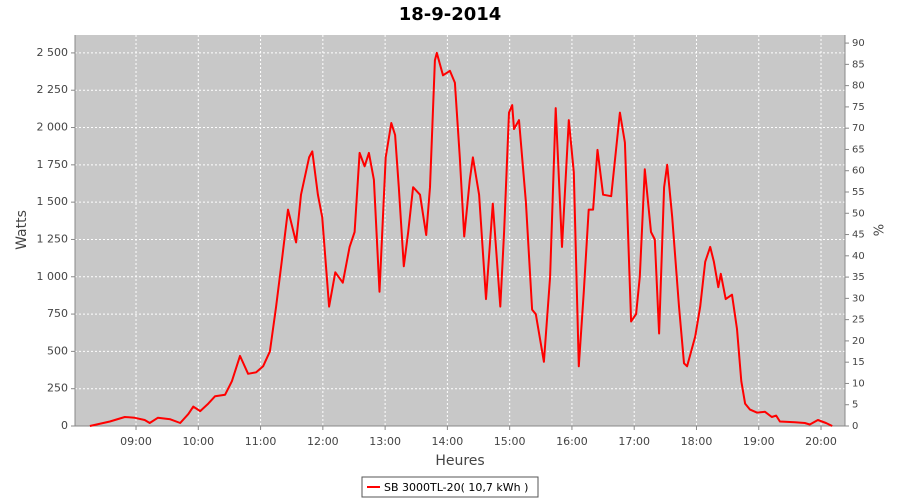 This screenshot has width=900, height=504. What do you see at coordinates (855, 426) in the screenshot?
I see `y2-tick-label: 0` at bounding box center [855, 426].